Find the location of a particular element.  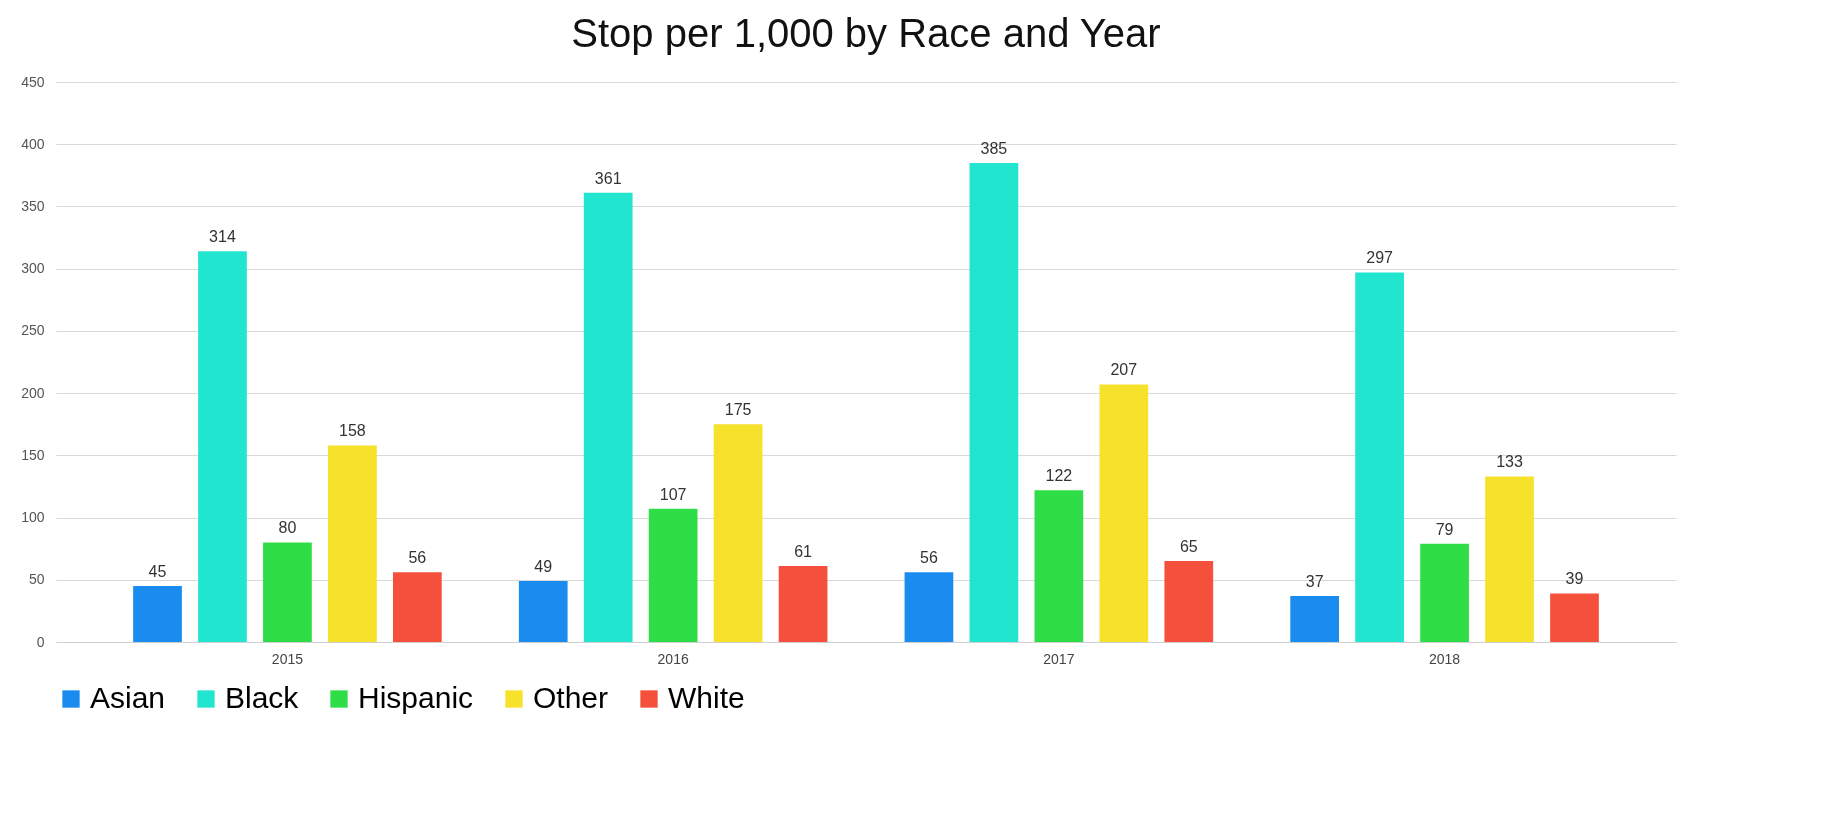

x-tick-label: 2017 is located at coordinates (1059, 658).